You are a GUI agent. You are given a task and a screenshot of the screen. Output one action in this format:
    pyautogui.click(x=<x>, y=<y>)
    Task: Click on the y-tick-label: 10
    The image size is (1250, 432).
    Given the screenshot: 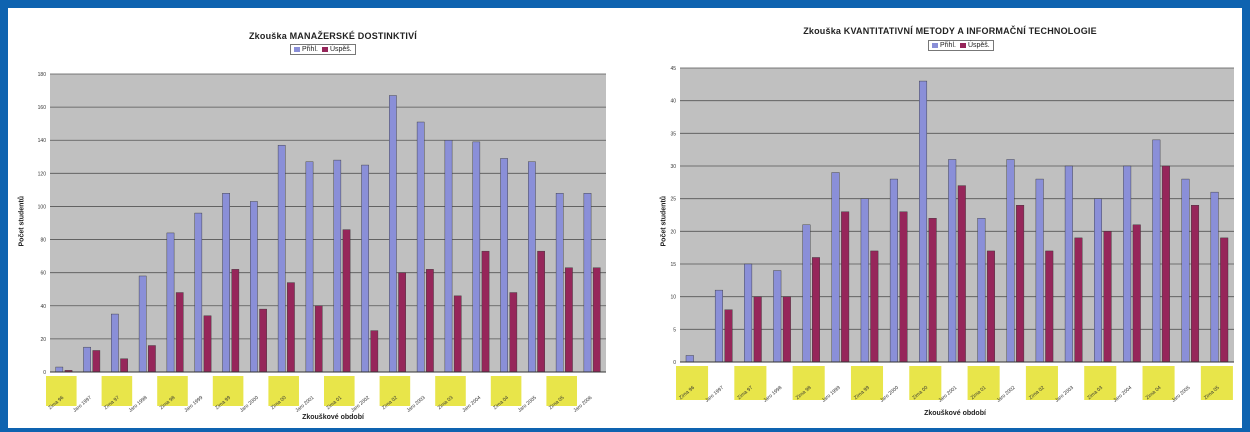 What is the action you would take?
    pyautogui.click(x=673, y=298)
    